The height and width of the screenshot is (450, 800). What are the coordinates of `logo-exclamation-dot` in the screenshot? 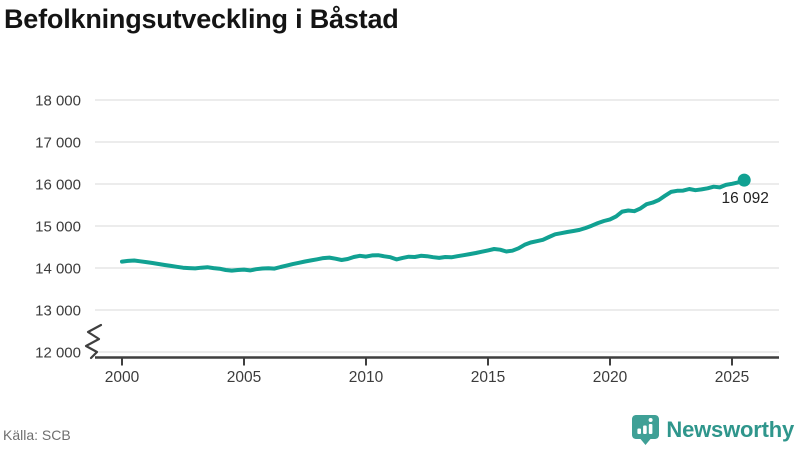 It's located at (651, 420).